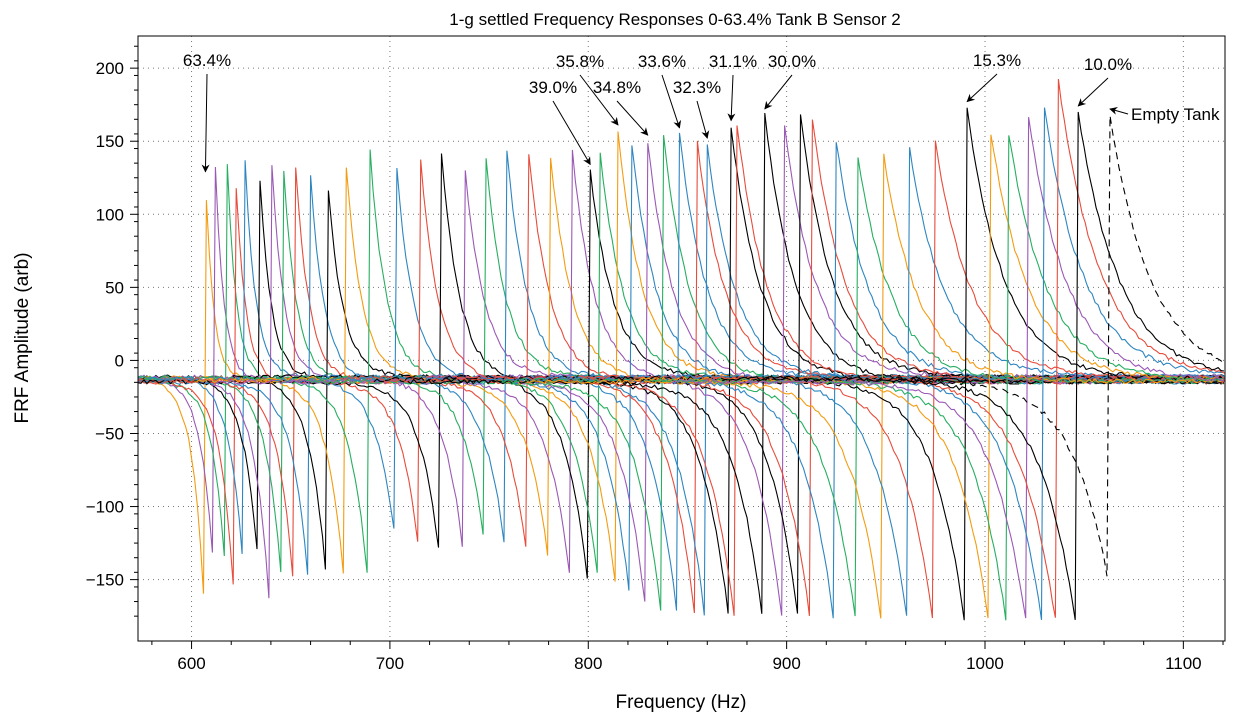 This screenshot has width=1253, height=715. I want to click on x-tick-label: 900, so click(786, 663).